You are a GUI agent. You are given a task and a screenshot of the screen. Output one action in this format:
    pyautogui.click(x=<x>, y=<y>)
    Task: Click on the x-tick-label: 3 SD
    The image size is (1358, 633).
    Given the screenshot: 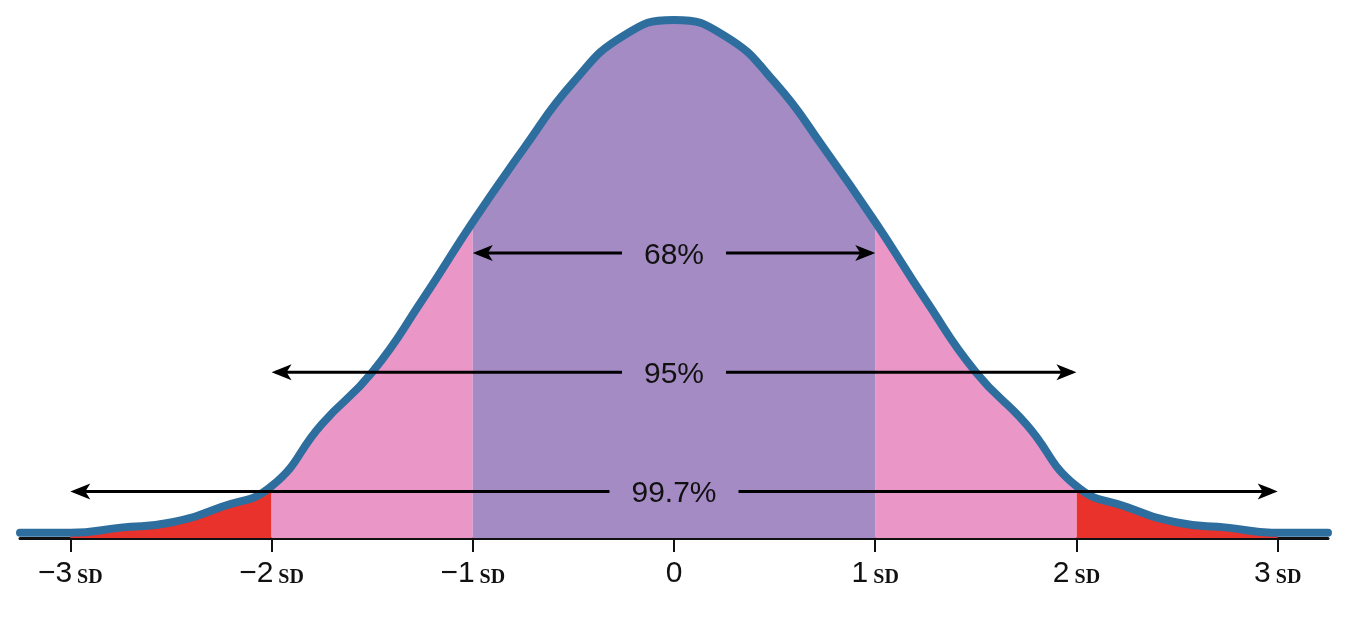 What is the action you would take?
    pyautogui.click(x=1278, y=571)
    